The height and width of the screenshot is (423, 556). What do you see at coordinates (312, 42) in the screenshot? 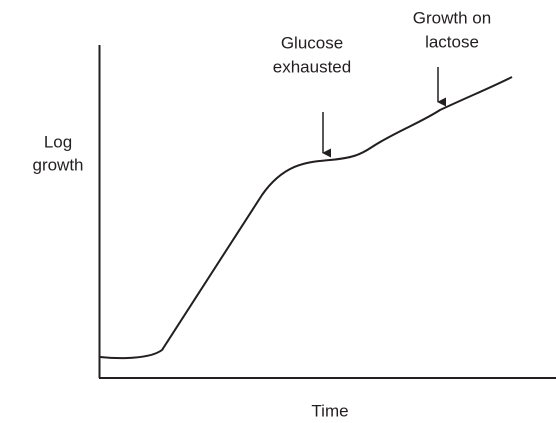
I see `annotation: Glucose` at bounding box center [312, 42].